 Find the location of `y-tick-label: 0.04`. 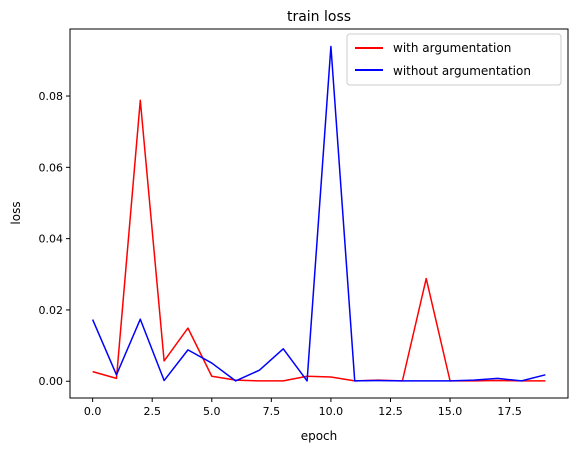

y-tick-label: 0.04 is located at coordinates (51, 239).